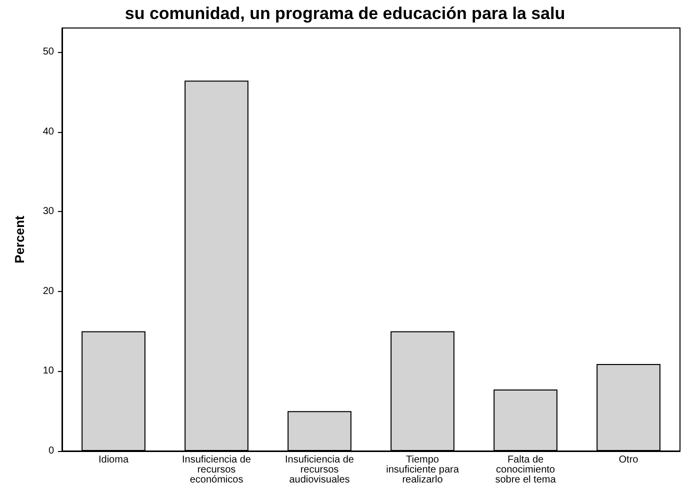 The image size is (690, 496). What do you see at coordinates (628, 460) in the screenshot?
I see `x-tick-label: Otro` at bounding box center [628, 460].